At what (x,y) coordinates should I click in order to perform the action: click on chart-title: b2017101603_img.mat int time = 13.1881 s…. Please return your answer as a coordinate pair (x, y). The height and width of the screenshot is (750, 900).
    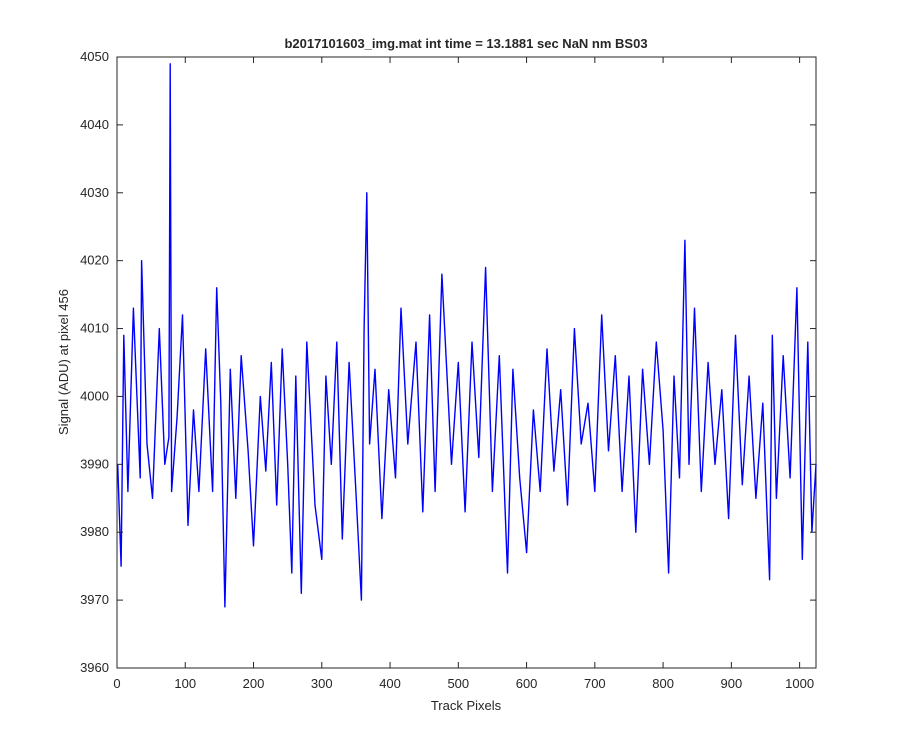
    Looking at the image, I should click on (465, 43).